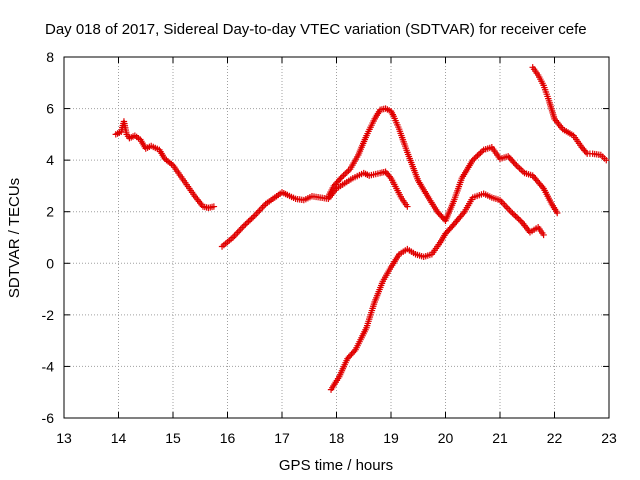 This screenshot has height=480, width=640. What do you see at coordinates (555, 438) in the screenshot?
I see `x-tick-label: 22` at bounding box center [555, 438].